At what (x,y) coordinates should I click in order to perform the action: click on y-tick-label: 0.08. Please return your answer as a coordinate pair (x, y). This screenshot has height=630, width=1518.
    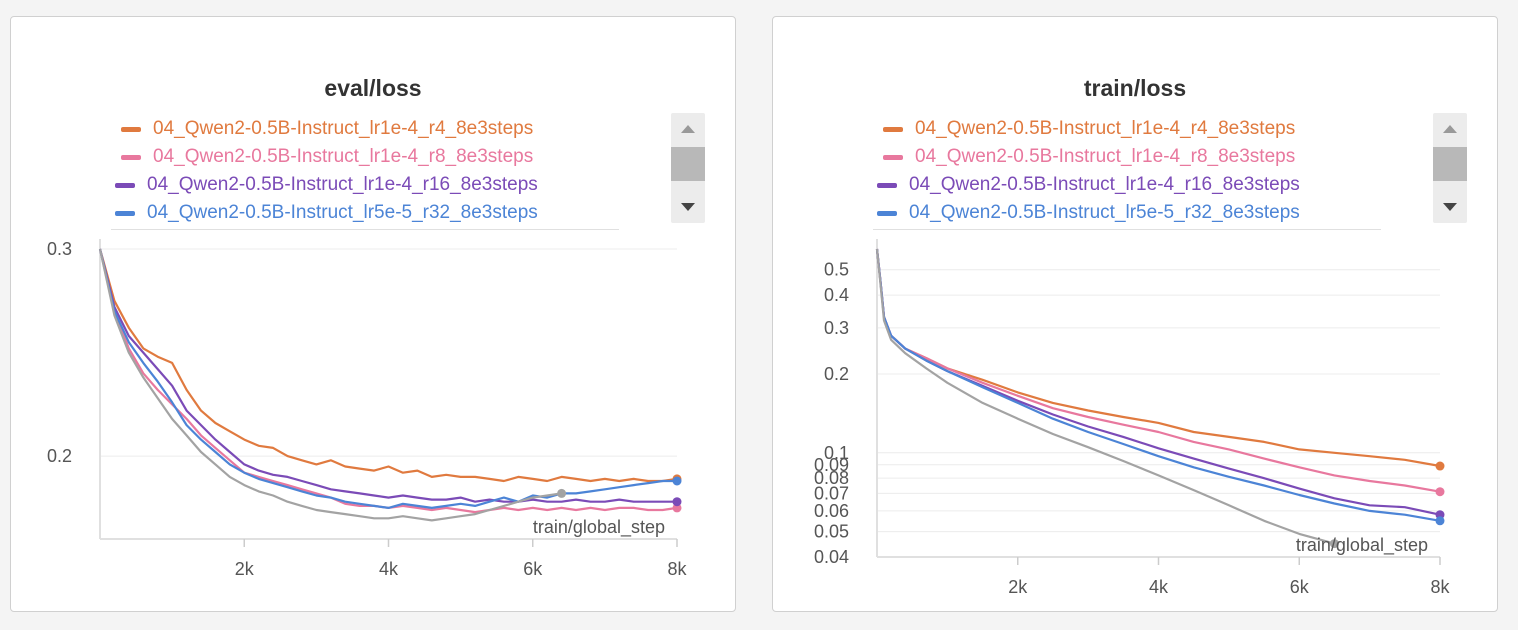
    Looking at the image, I should click on (831, 478).